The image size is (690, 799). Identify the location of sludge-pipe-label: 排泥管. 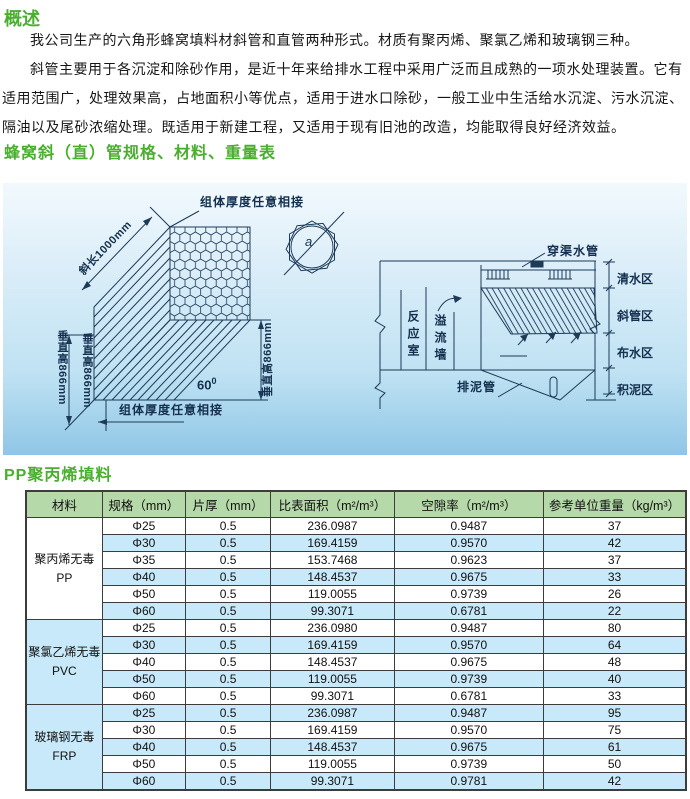
(477, 387).